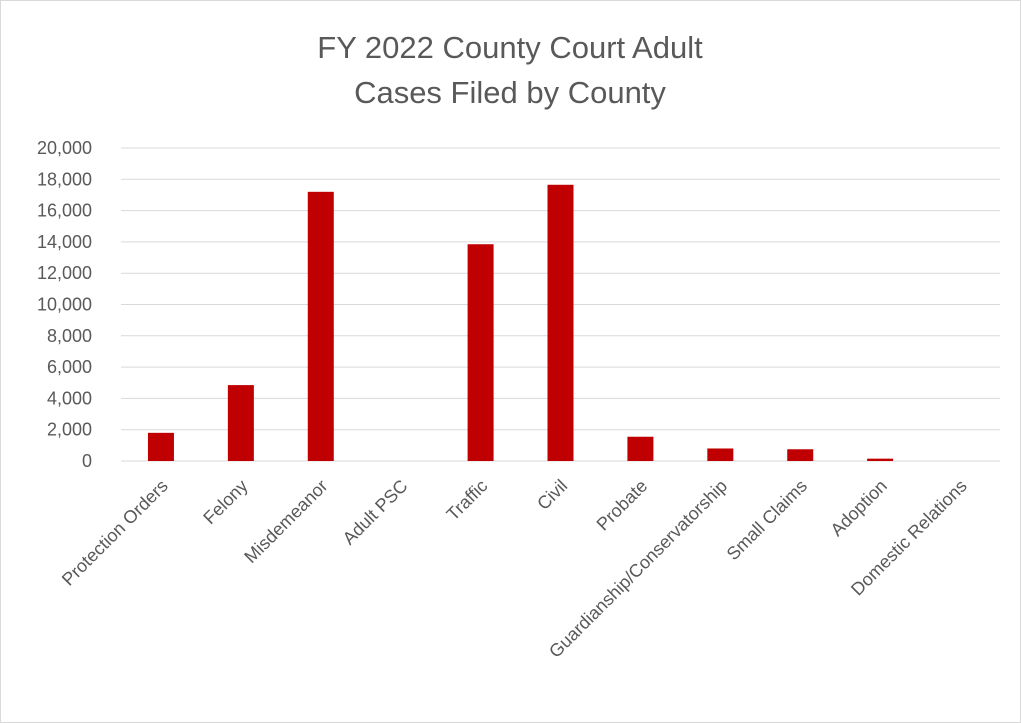 The width and height of the screenshot is (1021, 723). What do you see at coordinates (638, 569) in the screenshot?
I see `x-category-label: Guardianship/Conservatorship` at bounding box center [638, 569].